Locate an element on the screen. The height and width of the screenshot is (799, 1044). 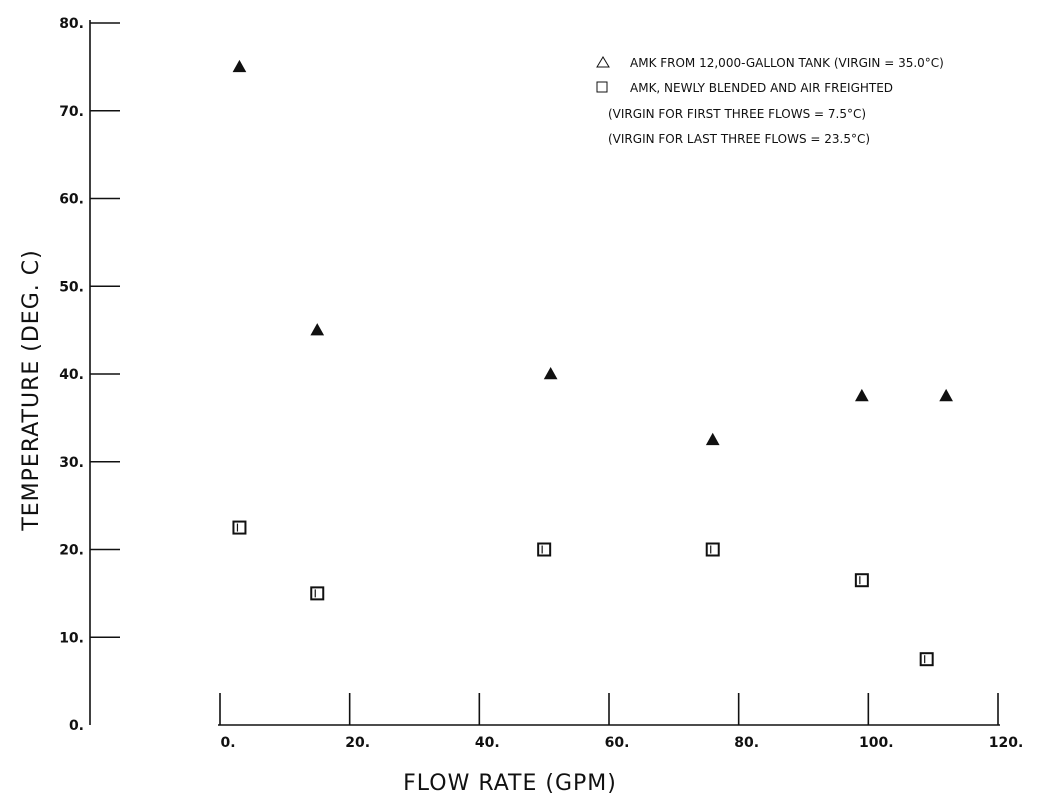
y-tick-label: 30. is located at coordinates (71, 463).